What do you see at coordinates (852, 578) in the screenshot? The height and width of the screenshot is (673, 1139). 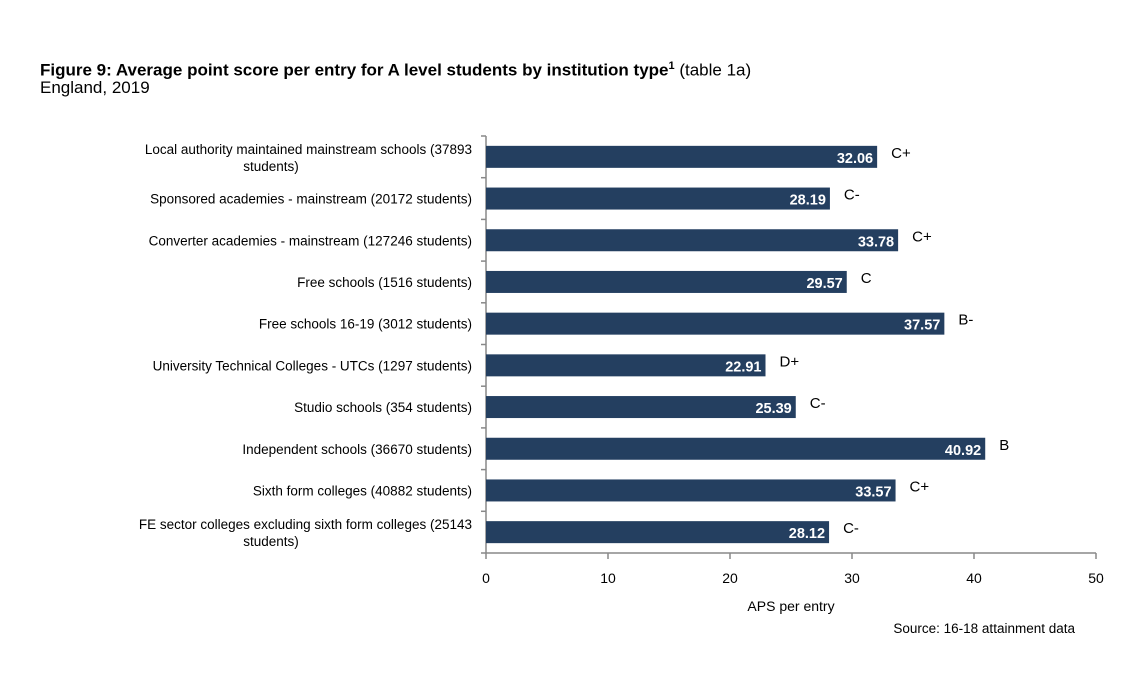 I see `x-tick-label: 30` at bounding box center [852, 578].